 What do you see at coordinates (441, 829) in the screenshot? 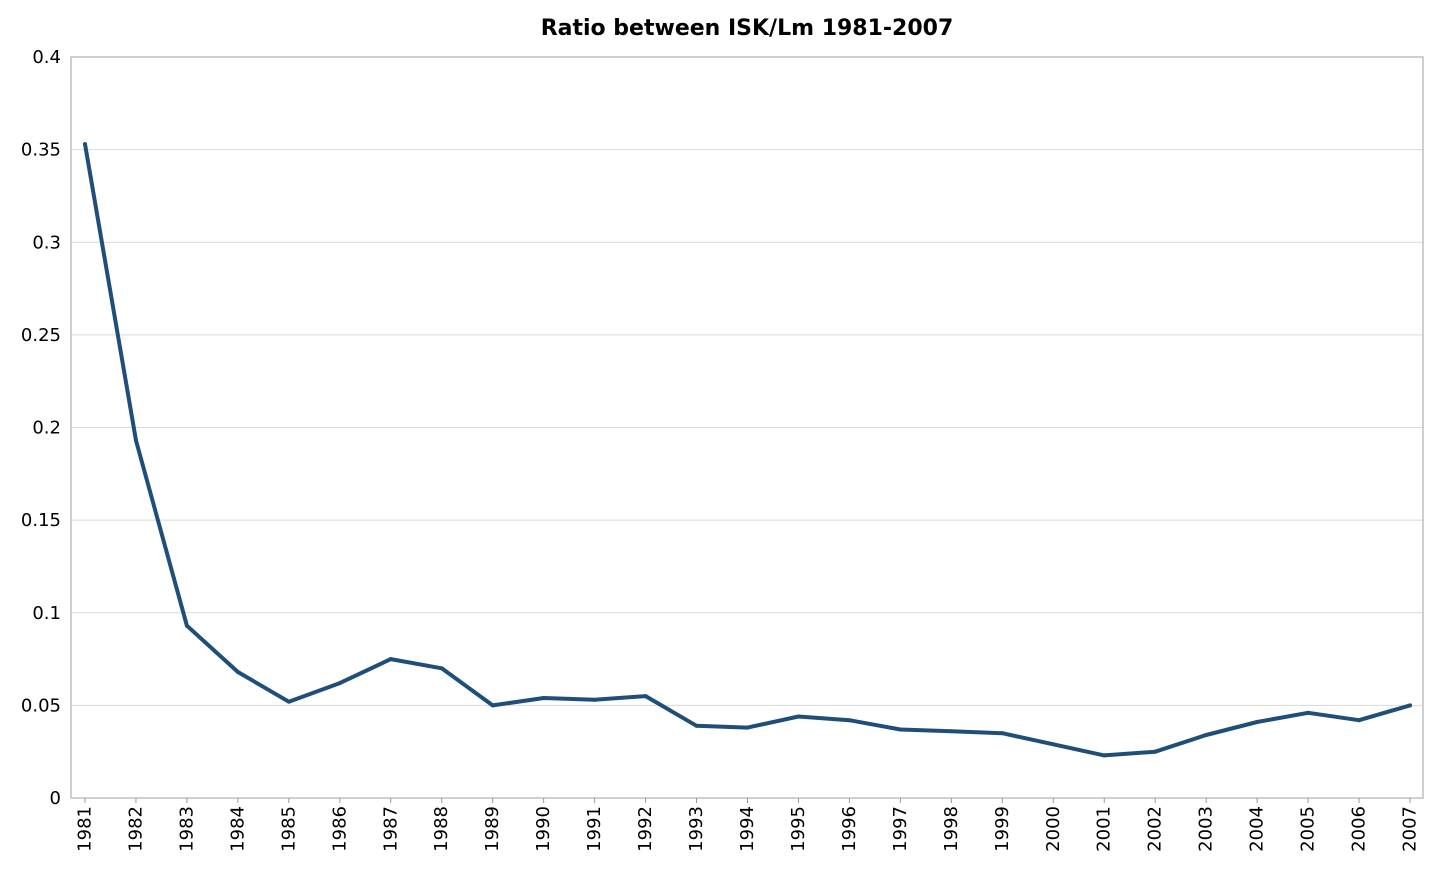
I see `x-tick-label: 1988` at bounding box center [441, 829].